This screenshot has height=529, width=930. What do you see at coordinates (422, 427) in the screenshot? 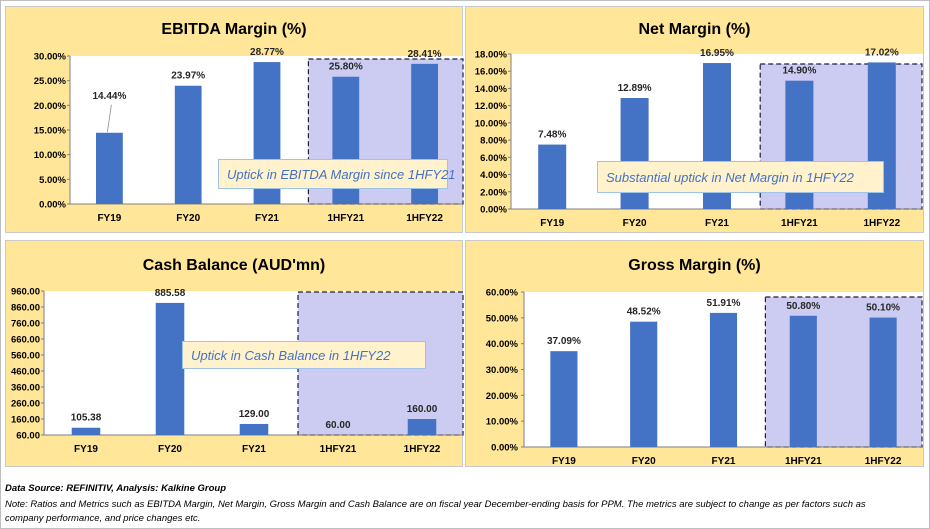
I see `cash-bar-1HFY22` at bounding box center [422, 427].